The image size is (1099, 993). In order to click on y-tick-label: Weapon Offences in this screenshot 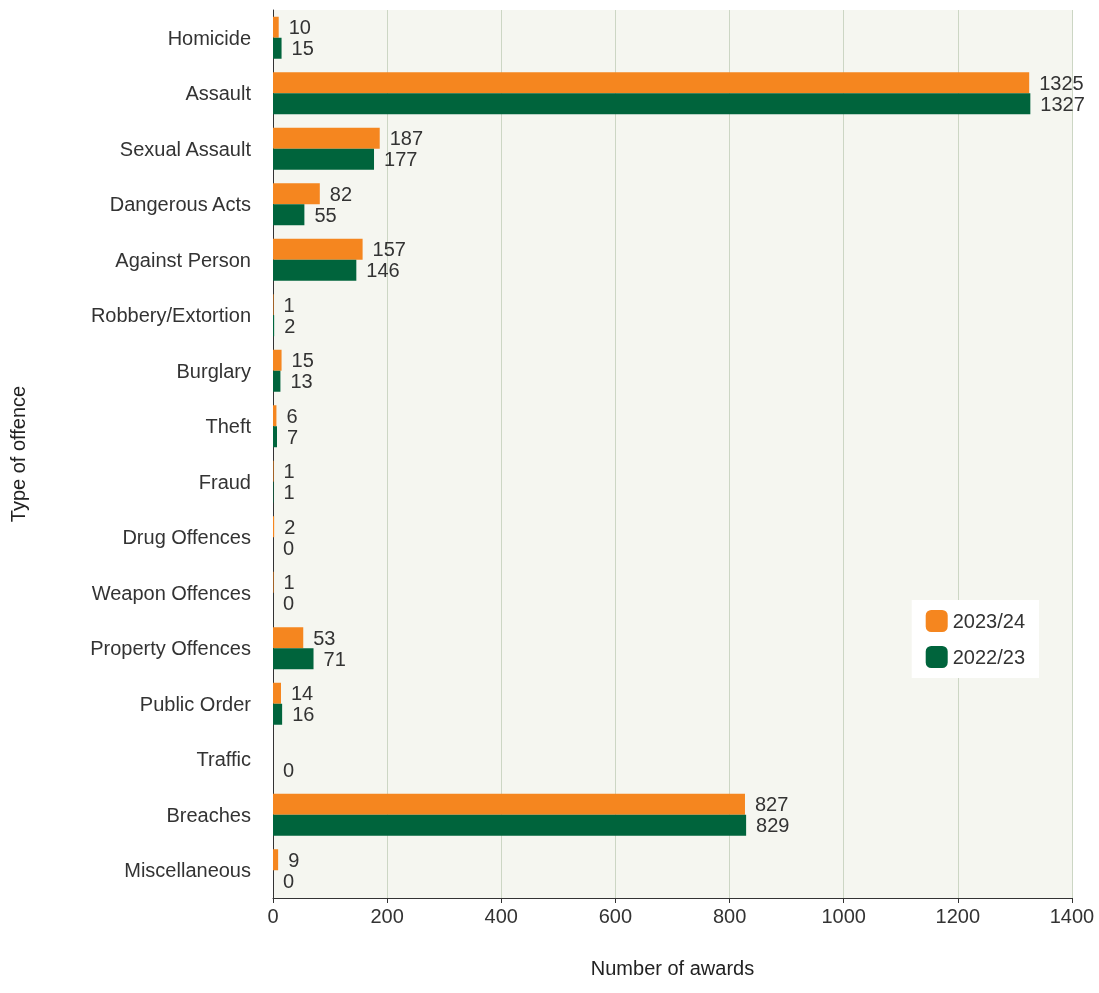, I will do `click(171, 592)`.